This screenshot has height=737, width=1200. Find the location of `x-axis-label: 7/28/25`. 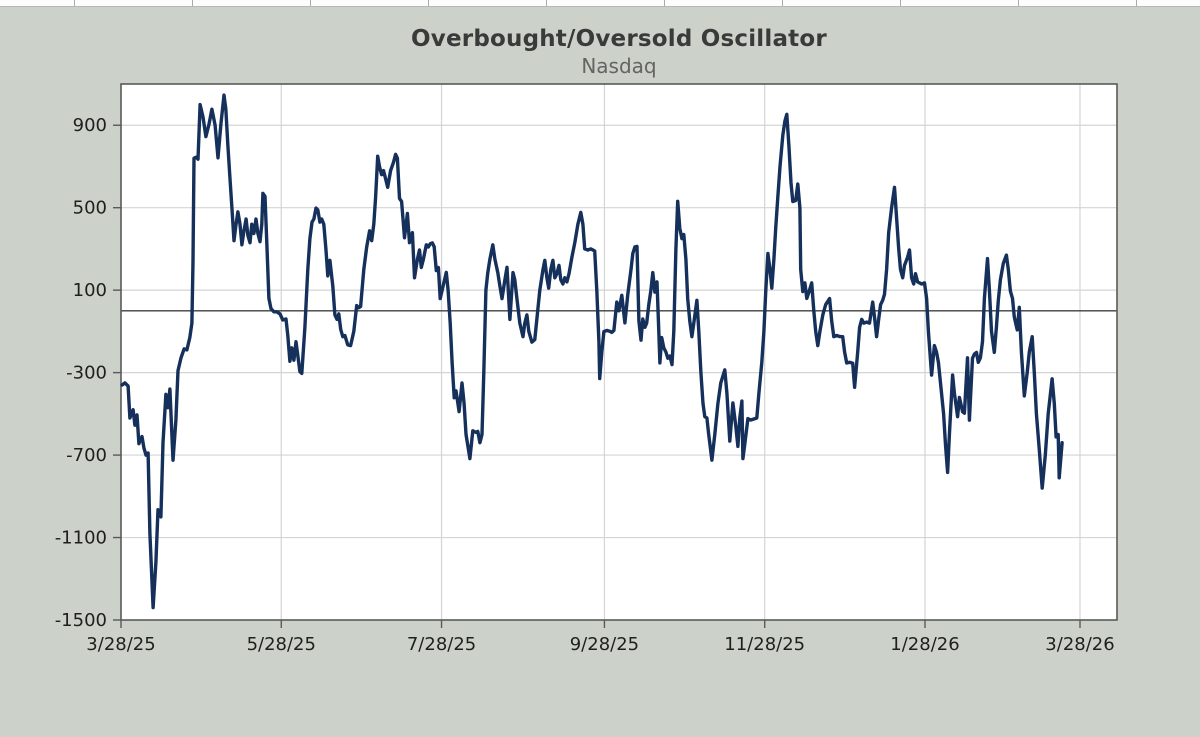

x-axis-label: 7/28/25 is located at coordinates (441, 644).